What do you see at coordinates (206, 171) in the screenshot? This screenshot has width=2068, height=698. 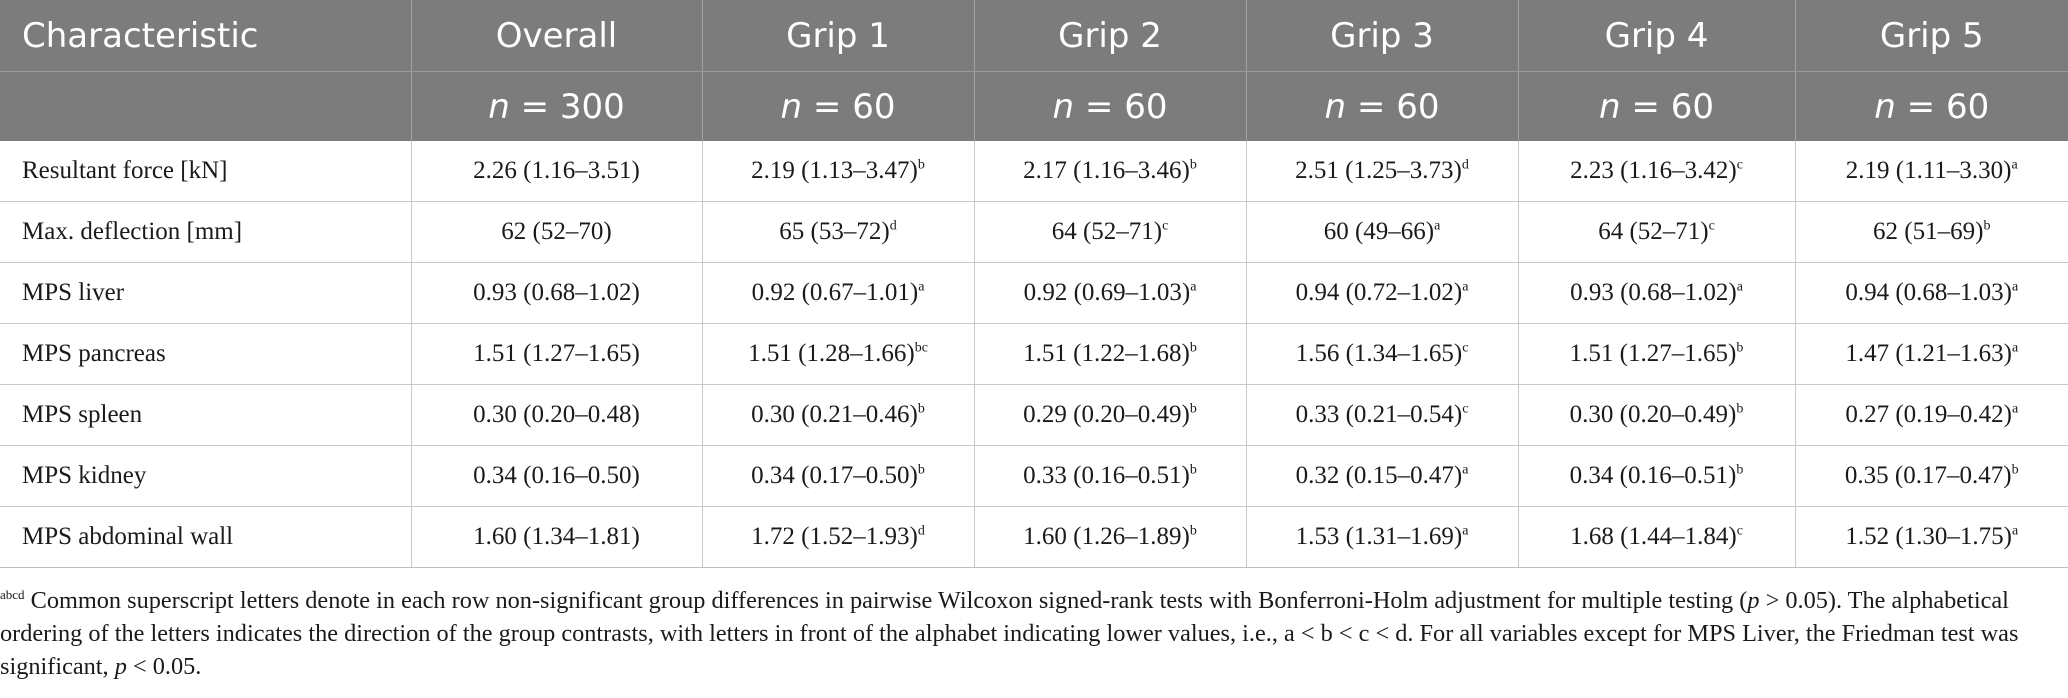 I see `row-label: Resultant force [kN]` at bounding box center [206, 171].